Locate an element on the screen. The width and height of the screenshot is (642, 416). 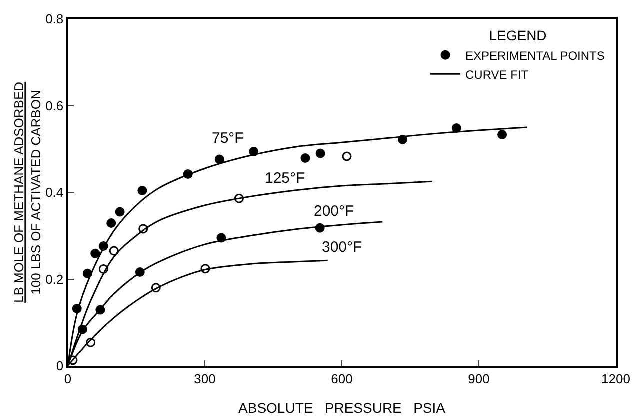
x-axis-title: ABSOLUTE PRESSURE PSIA is located at coordinates (342, 408).